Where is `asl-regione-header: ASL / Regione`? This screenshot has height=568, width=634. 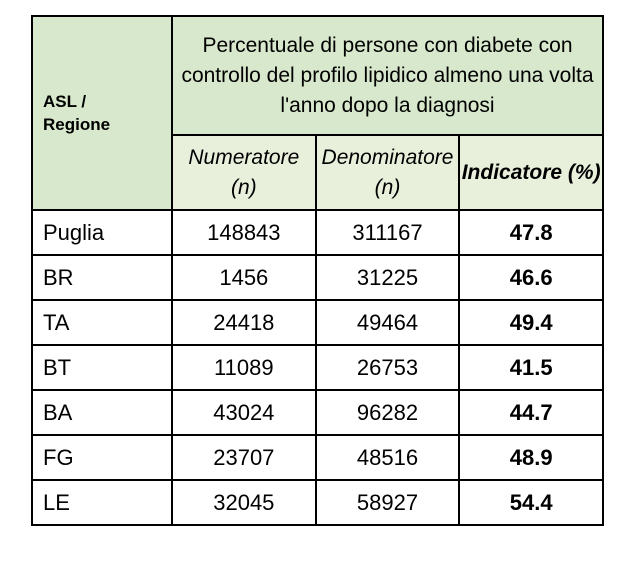 asl-regione-header: ASL / Regione is located at coordinates (102, 113).